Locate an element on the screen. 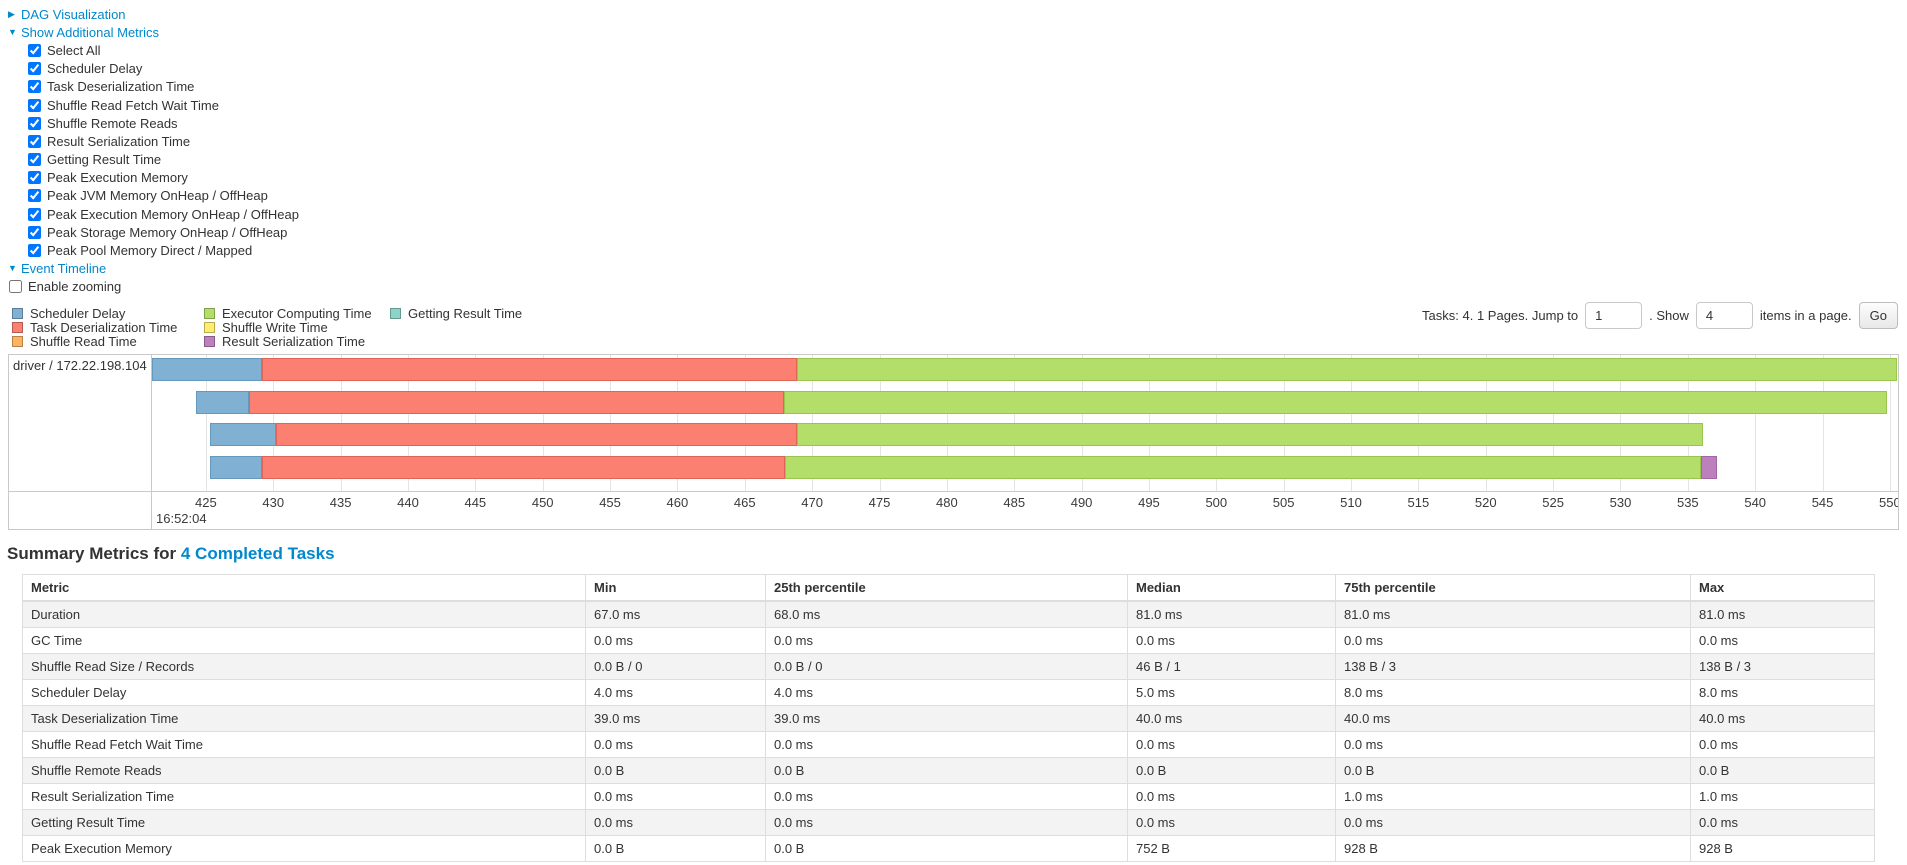 Image resolution: width=1907 pixels, height=865 pixels. axis-tick-label: 495 is located at coordinates (1149, 502).